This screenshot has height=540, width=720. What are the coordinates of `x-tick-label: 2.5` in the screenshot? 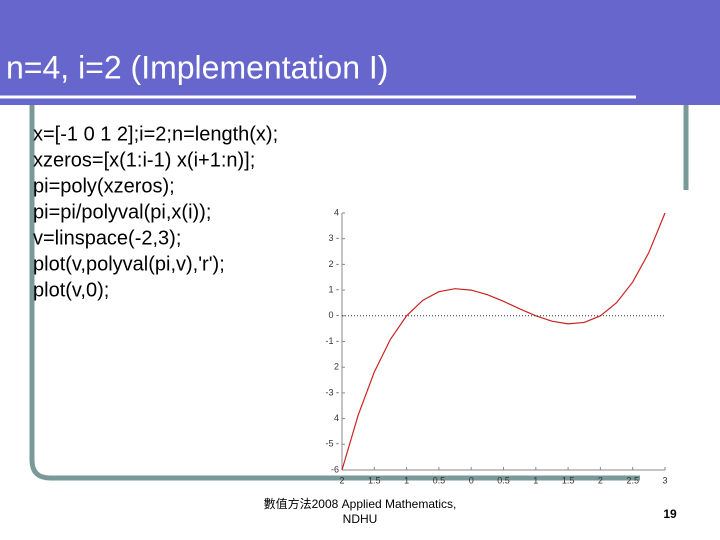 It's located at (632, 480).